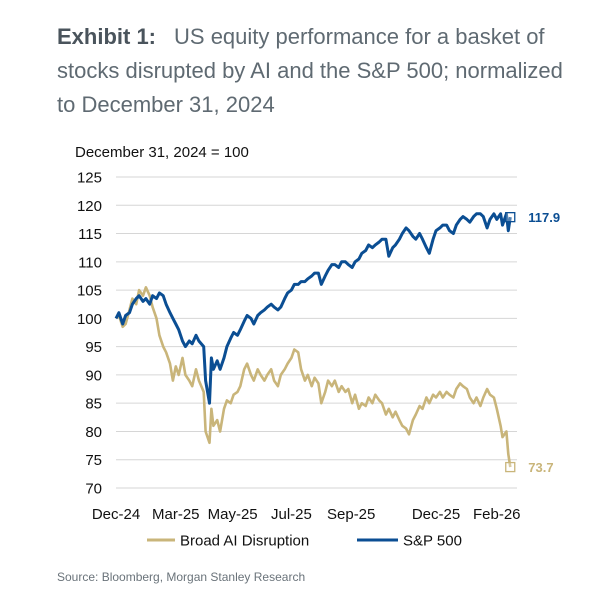 The height and width of the screenshot is (593, 599). What do you see at coordinates (351, 514) in the screenshot?
I see `x-tick-label: Sep-25` at bounding box center [351, 514].